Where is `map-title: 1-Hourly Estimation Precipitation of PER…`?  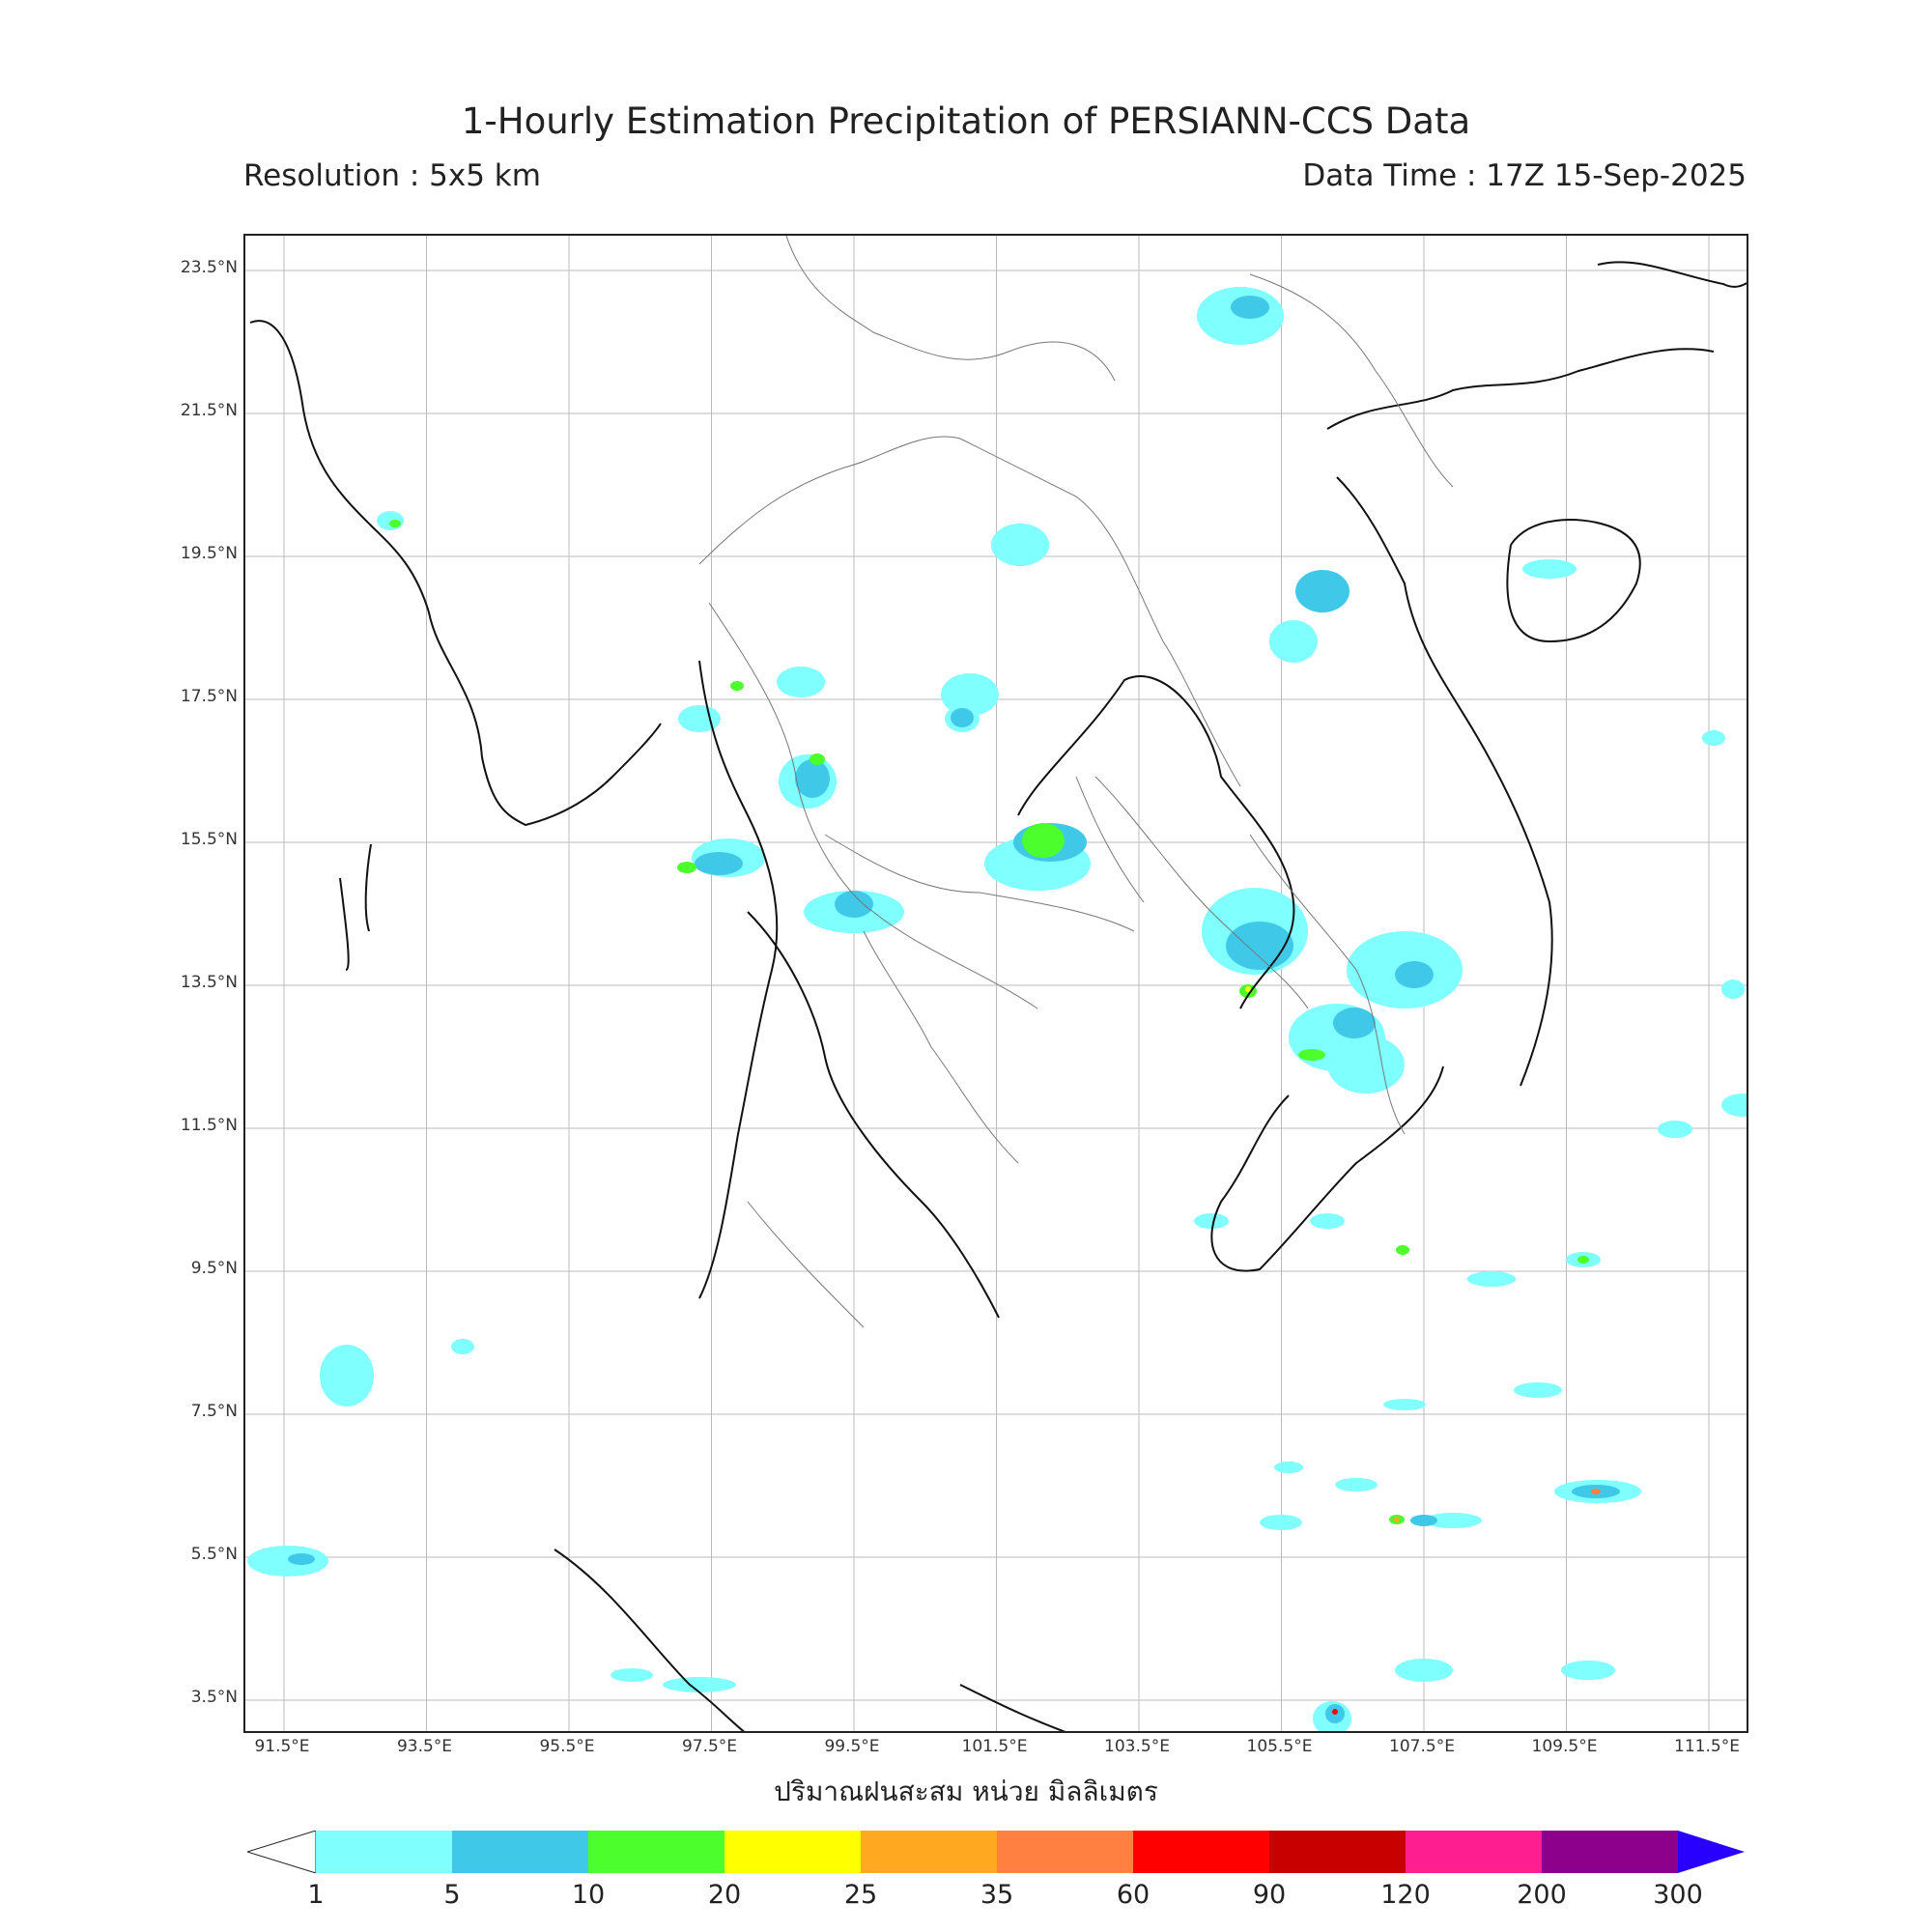
map-title: 1-Hourly Estimation Precipitation of PER… is located at coordinates (966, 121).